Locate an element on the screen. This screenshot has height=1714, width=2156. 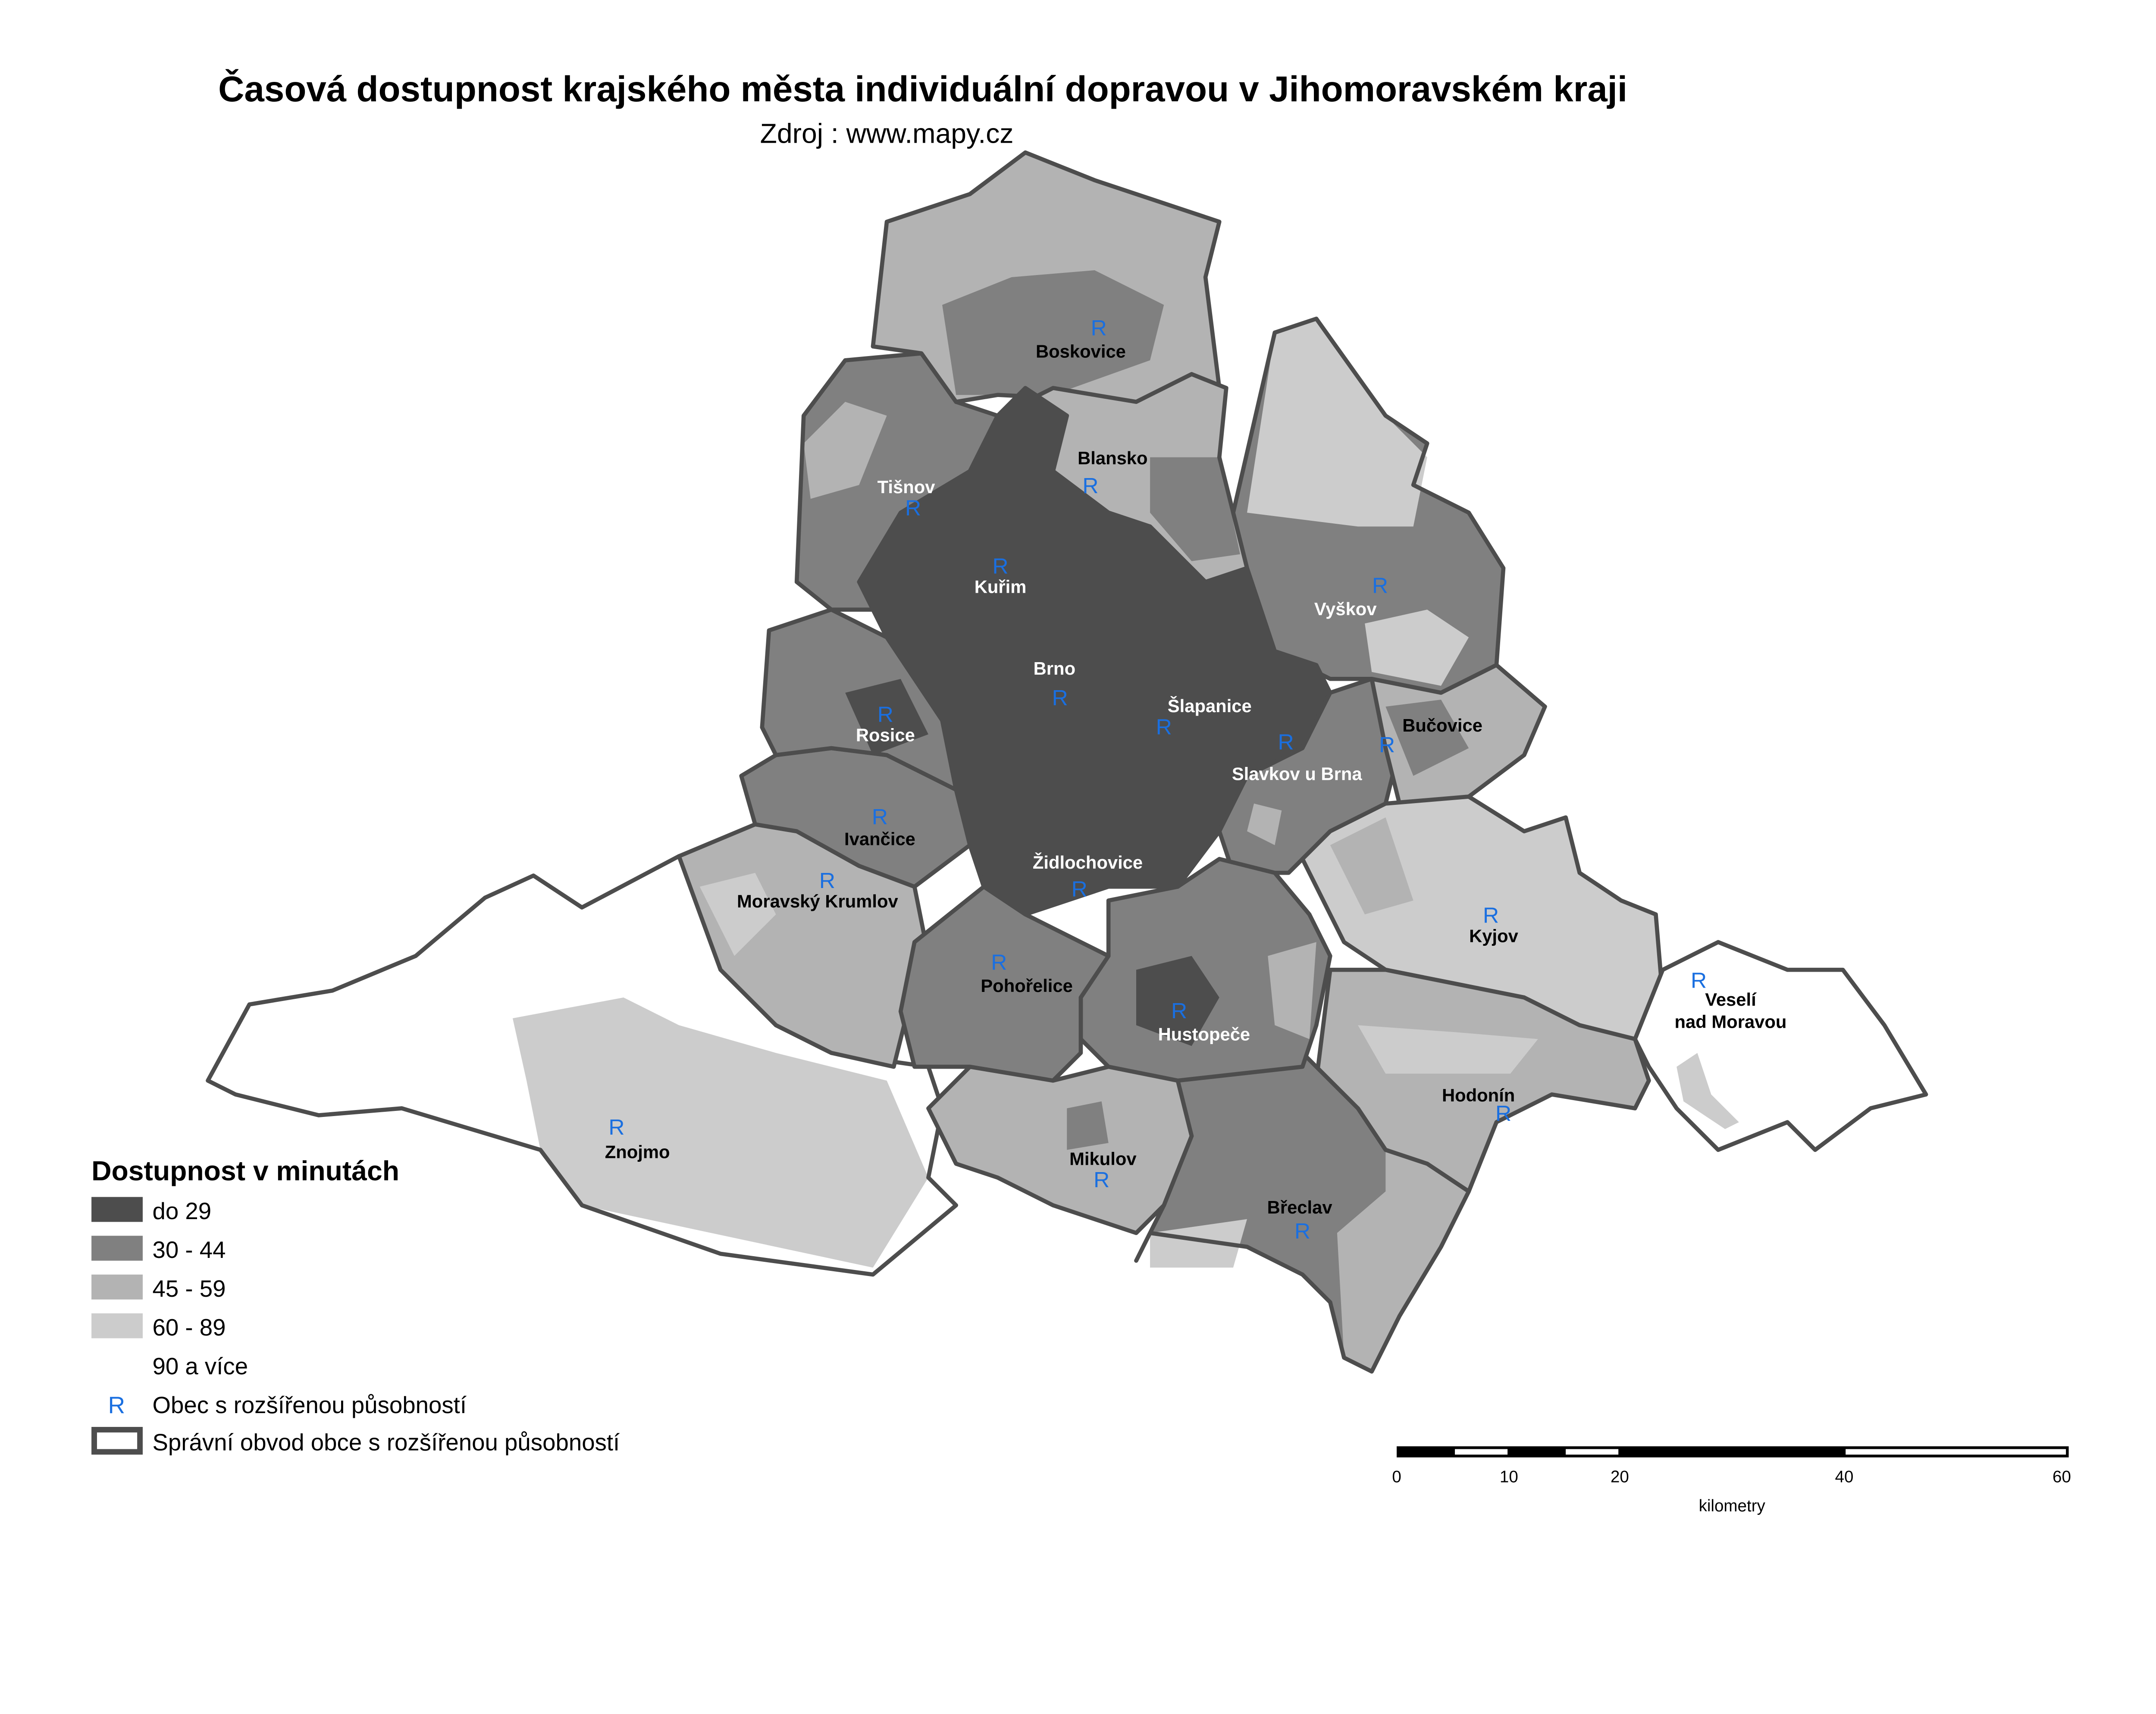
town-label: Bučovice is located at coordinates (1442, 725).